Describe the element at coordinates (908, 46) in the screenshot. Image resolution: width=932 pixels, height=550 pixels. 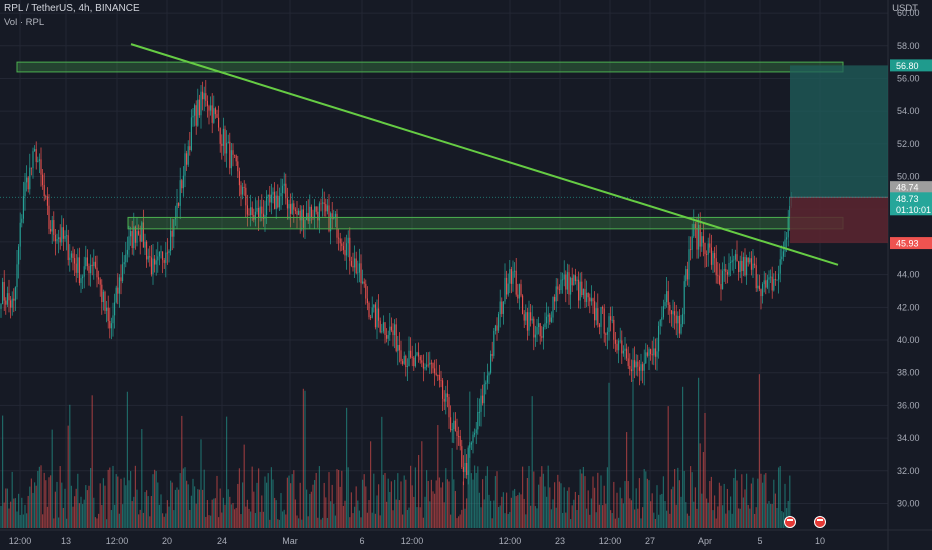
I see `y-tick-label: 58.00` at that location.